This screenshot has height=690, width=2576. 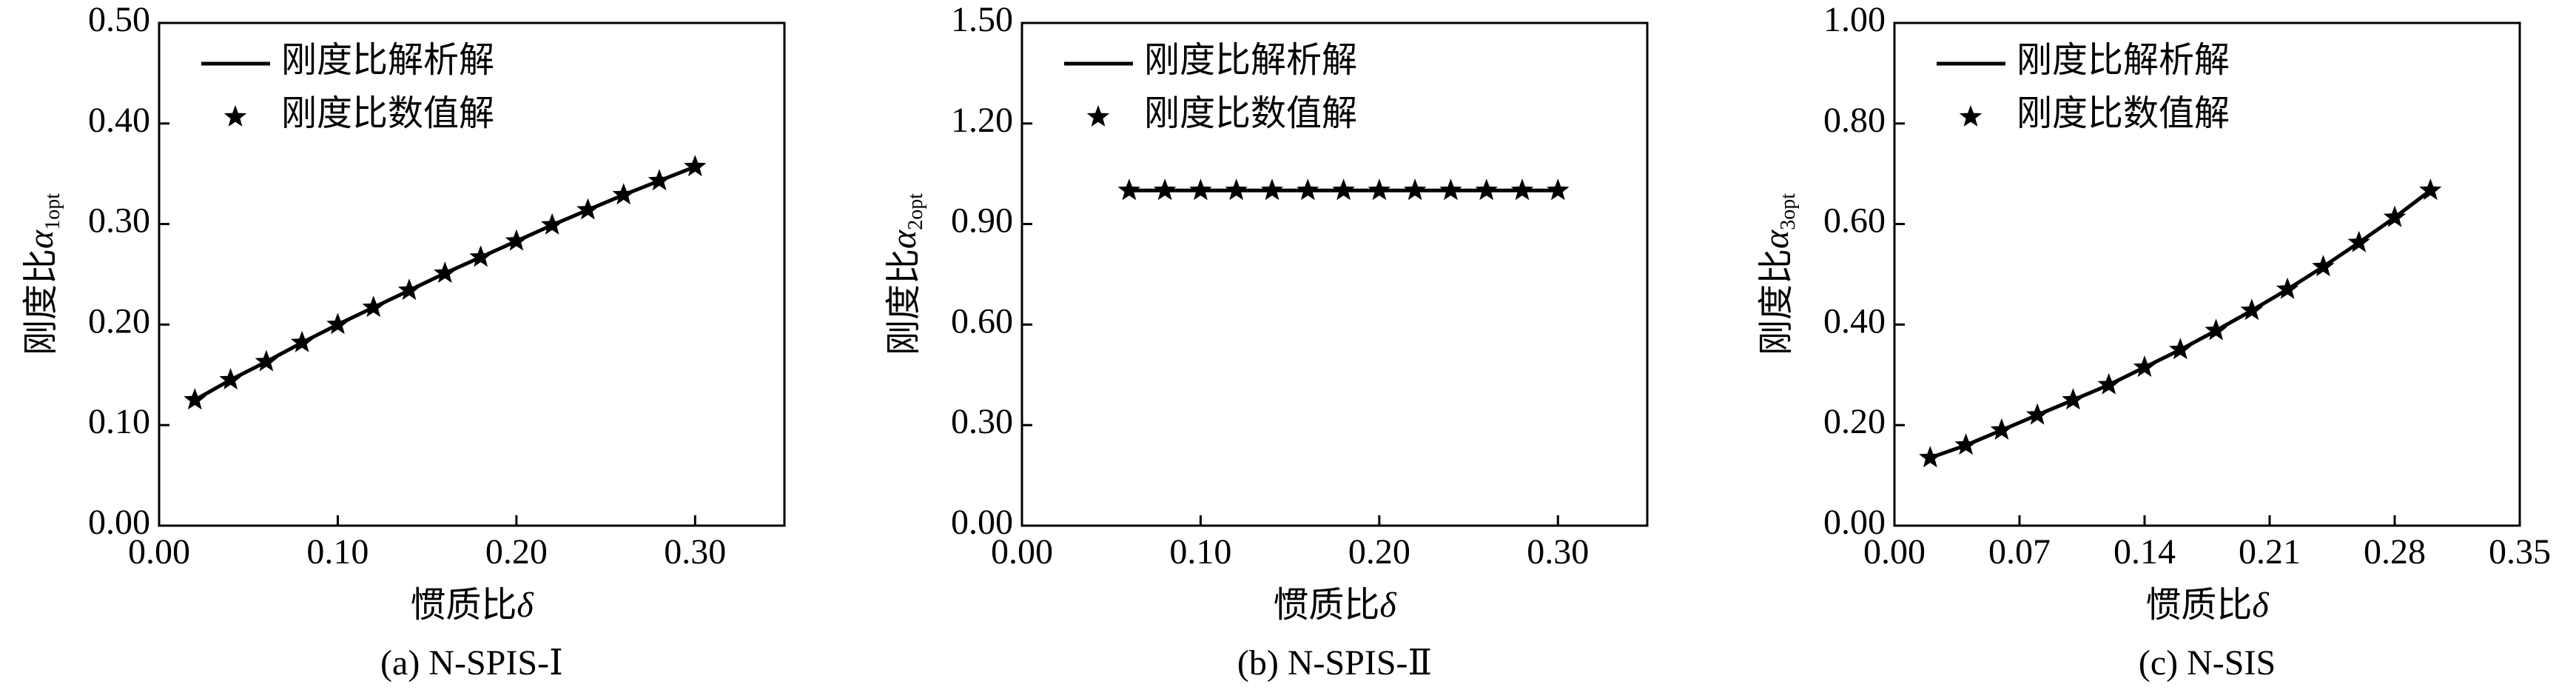 I want to click on x-tick-label: 0.30, so click(x=1558, y=552).